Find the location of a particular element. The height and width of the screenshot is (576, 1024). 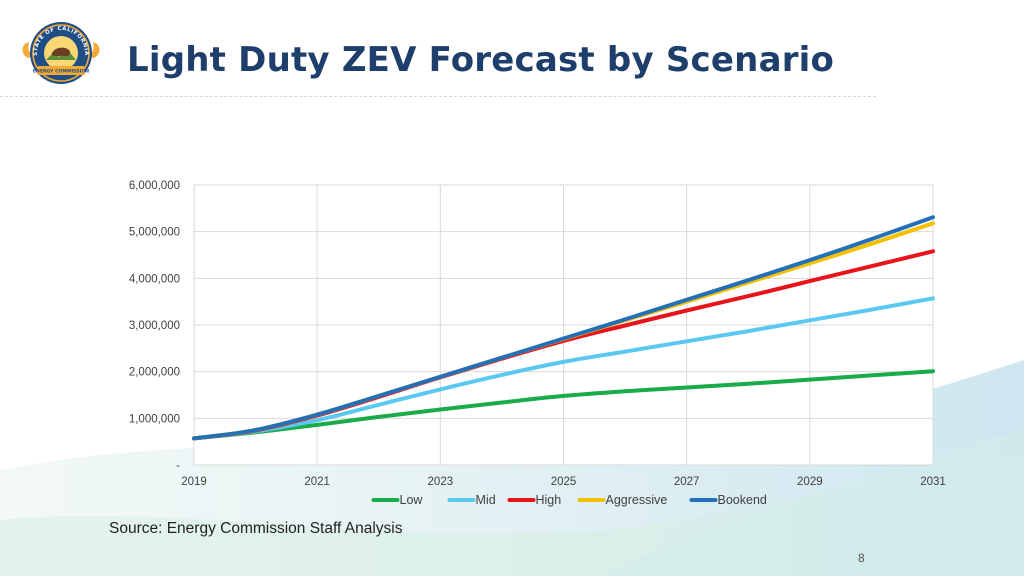

y-tick-label: 3,000,000 is located at coordinates (154, 326).